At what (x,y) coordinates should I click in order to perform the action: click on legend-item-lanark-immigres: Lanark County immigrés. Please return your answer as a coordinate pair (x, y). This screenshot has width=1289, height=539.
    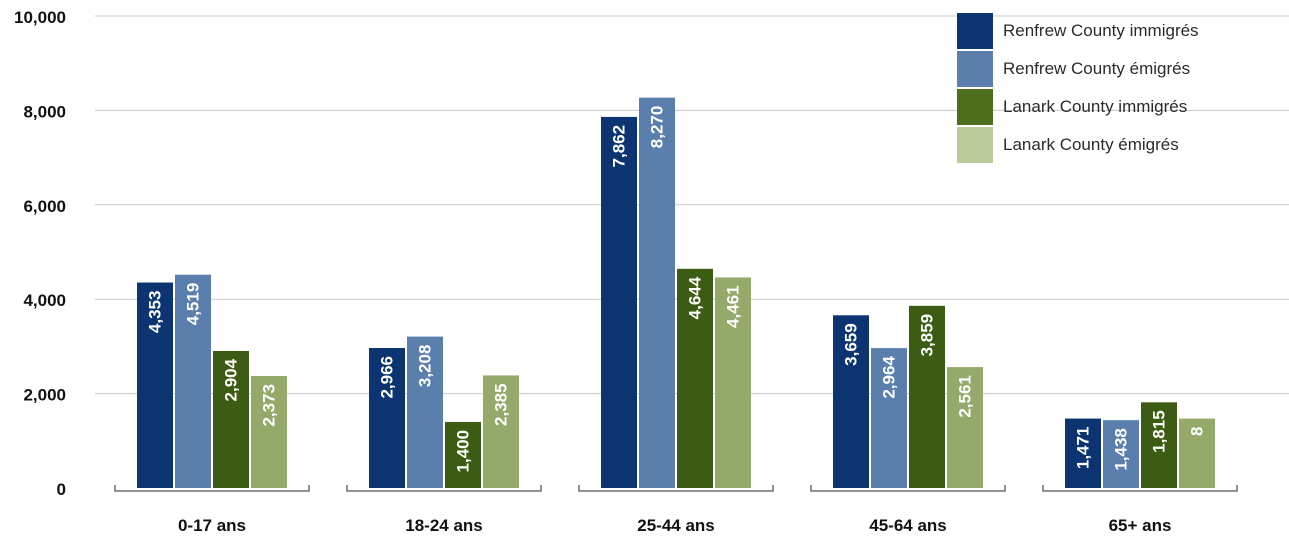
    Looking at the image, I should click on (1078, 107).